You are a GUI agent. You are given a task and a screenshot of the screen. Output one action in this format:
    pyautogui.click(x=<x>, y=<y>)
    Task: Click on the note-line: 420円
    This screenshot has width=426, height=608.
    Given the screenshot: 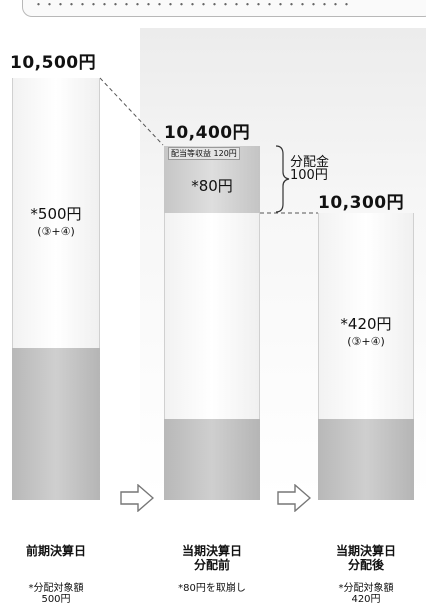 What is the action you would take?
    pyautogui.click(x=366, y=599)
    